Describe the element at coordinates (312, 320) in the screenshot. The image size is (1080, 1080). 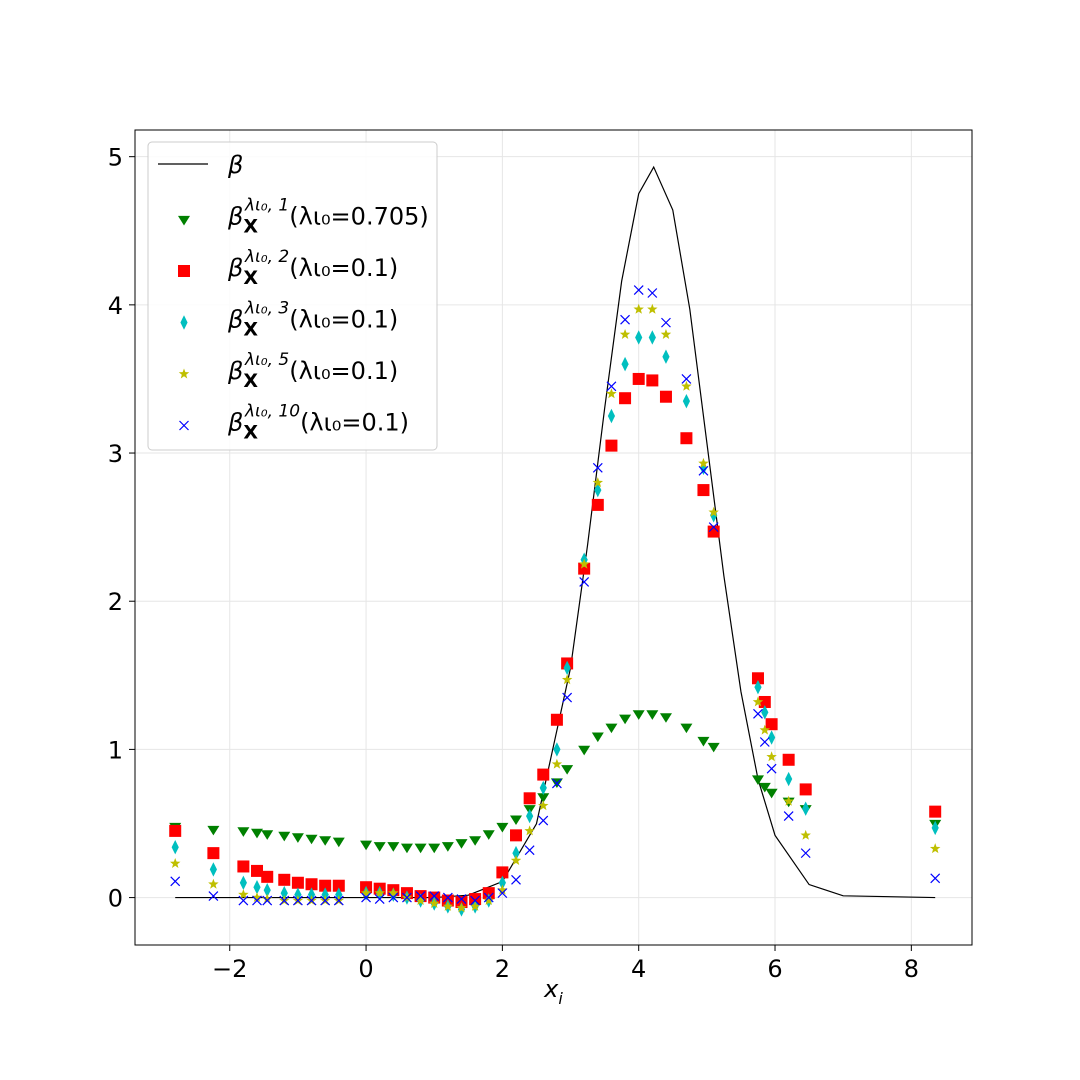
I see `legend-label: βXλι₀, 3(λι₀=0.1)` at that location.